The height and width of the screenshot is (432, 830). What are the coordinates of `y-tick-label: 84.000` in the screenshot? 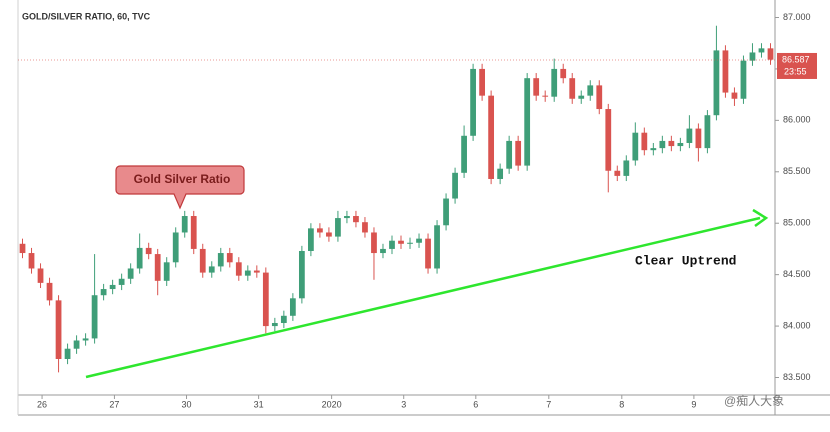 It's located at (797, 325).